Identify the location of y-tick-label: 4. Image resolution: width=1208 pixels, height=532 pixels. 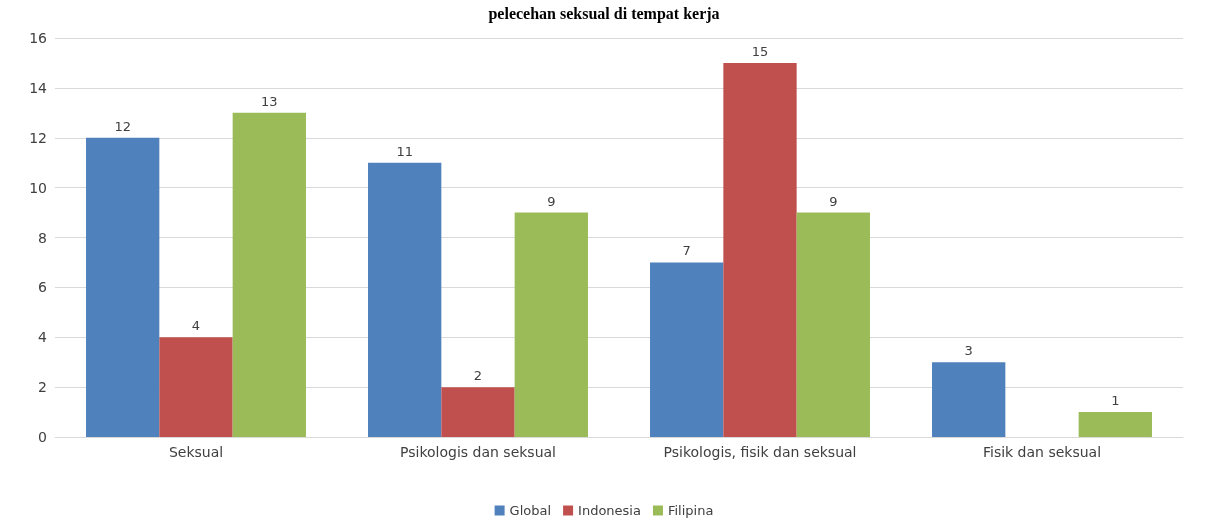
(43, 337).